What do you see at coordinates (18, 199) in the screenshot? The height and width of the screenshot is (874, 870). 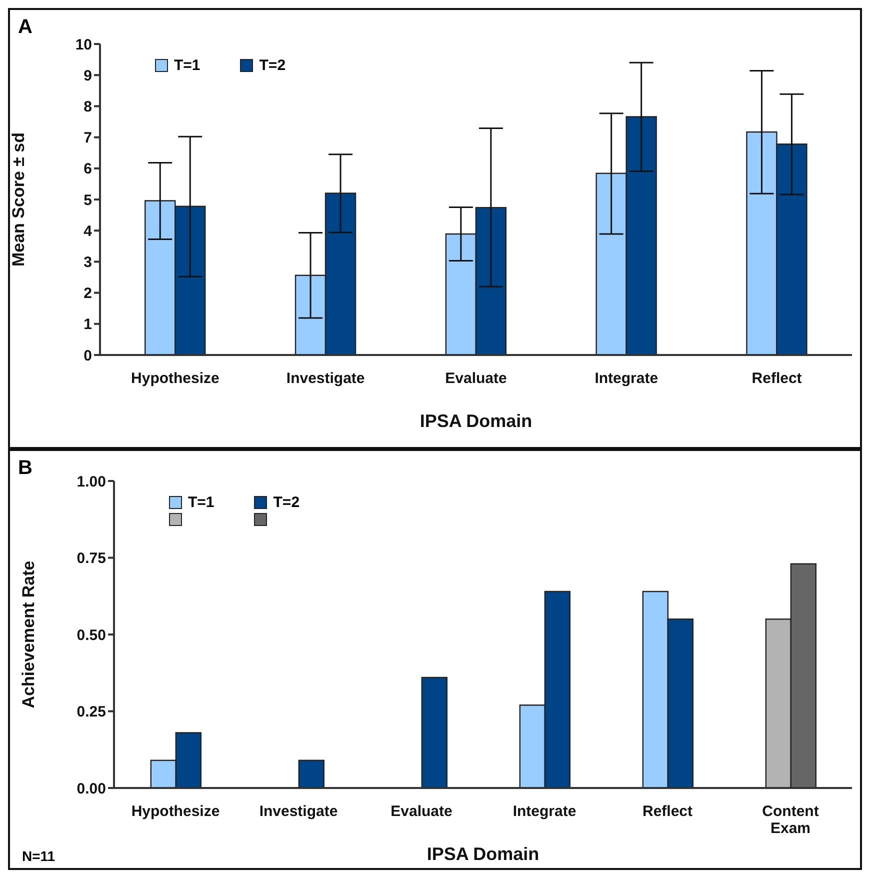 I see `y-axis-title: Mean Score ± sd` at bounding box center [18, 199].